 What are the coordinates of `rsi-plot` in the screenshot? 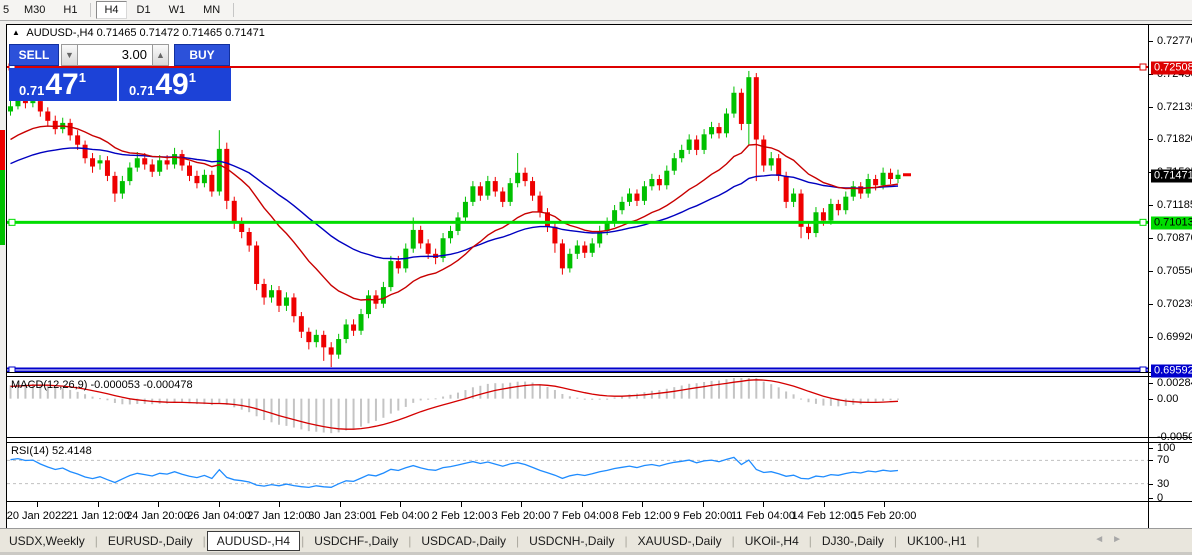 It's located at (577, 472).